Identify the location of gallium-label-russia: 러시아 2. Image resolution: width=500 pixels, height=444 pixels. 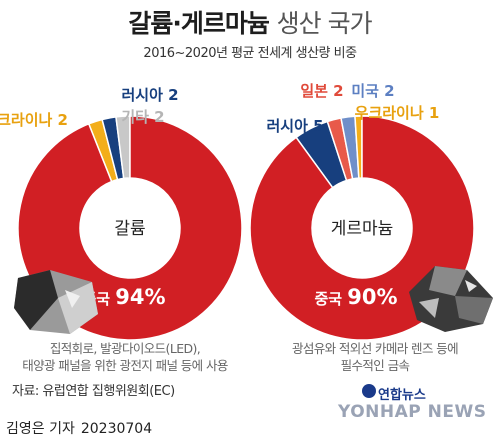
(149, 95).